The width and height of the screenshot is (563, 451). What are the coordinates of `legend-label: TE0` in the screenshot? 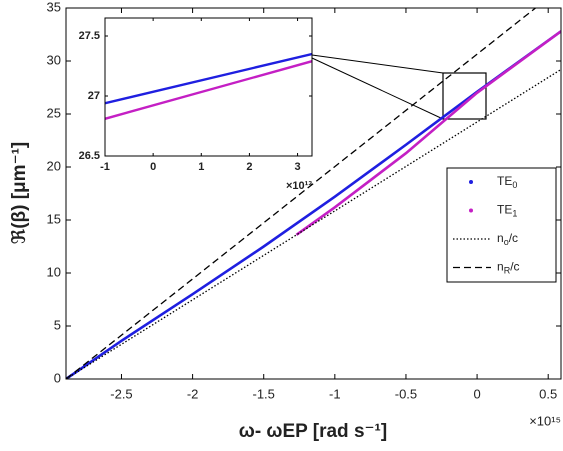 It's located at (507, 182).